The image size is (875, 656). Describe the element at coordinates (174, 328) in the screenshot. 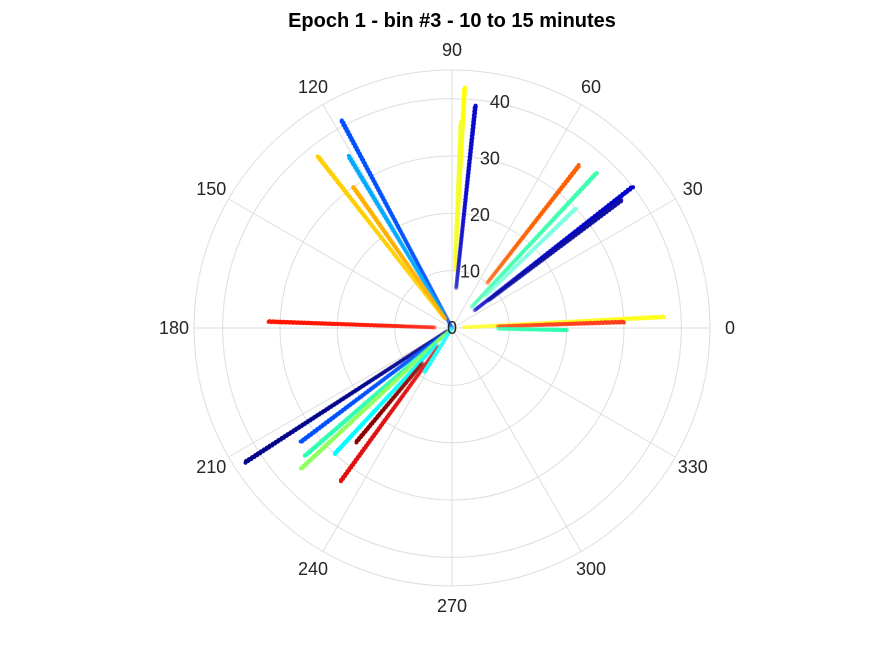

I see `theta-tick-label: 180` at that location.